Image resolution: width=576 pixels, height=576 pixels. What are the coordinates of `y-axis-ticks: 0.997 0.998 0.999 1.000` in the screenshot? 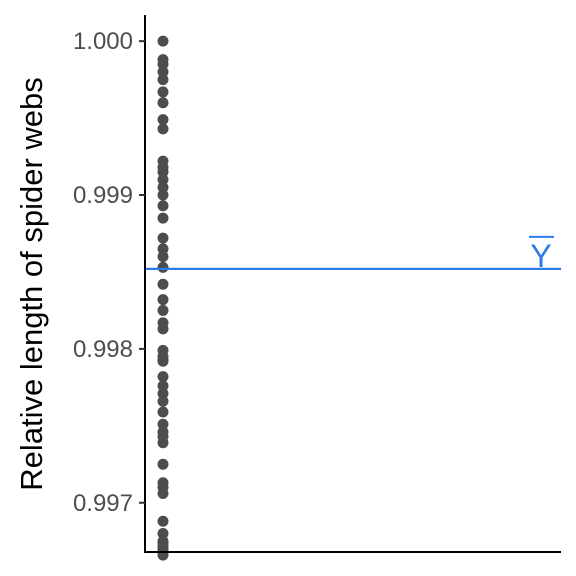 It's located at (109, 272).